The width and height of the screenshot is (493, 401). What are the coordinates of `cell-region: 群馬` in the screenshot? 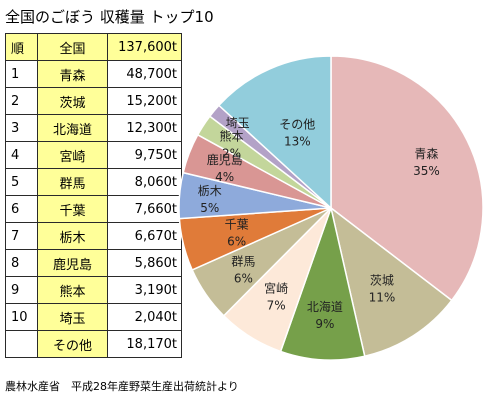 It's located at (72, 182).